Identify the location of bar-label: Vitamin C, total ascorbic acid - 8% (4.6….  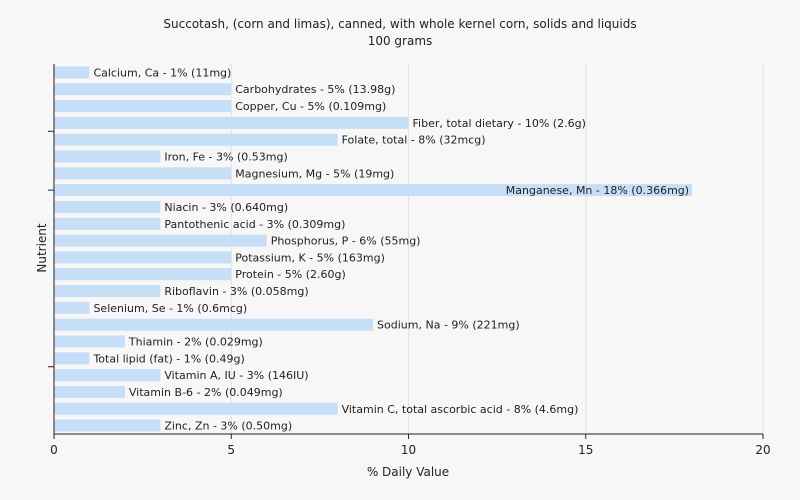
(460, 409).